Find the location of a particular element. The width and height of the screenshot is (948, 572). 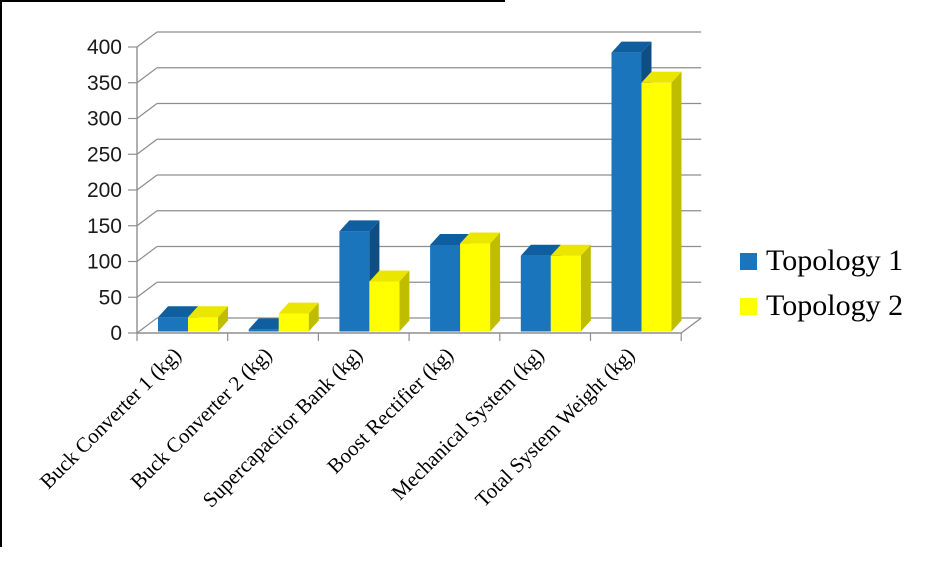

legend-label-topology-1: Topology 1 is located at coordinates (835, 260).